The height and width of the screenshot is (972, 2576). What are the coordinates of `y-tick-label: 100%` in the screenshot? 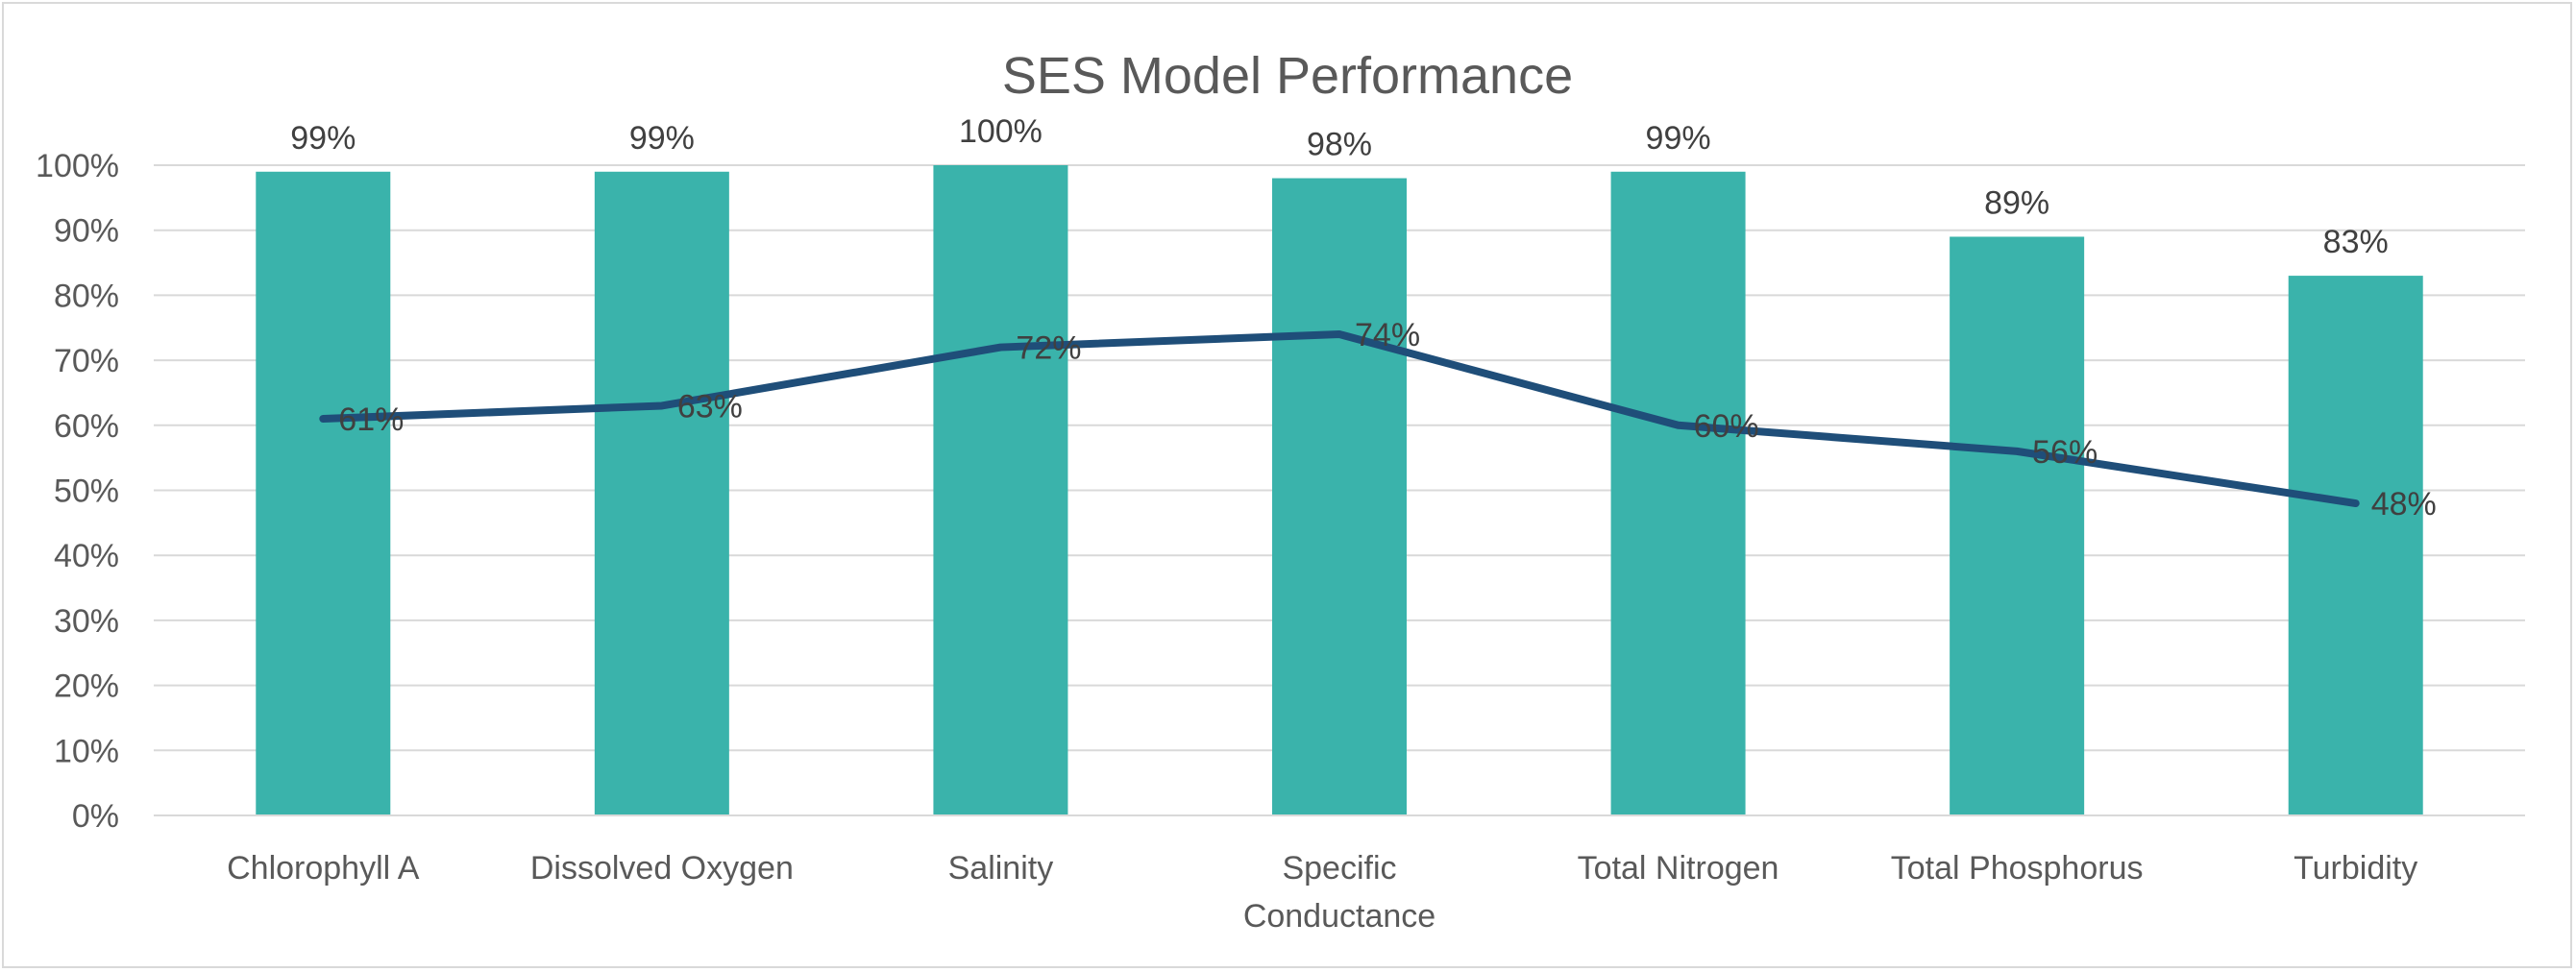 It's located at (77, 166).